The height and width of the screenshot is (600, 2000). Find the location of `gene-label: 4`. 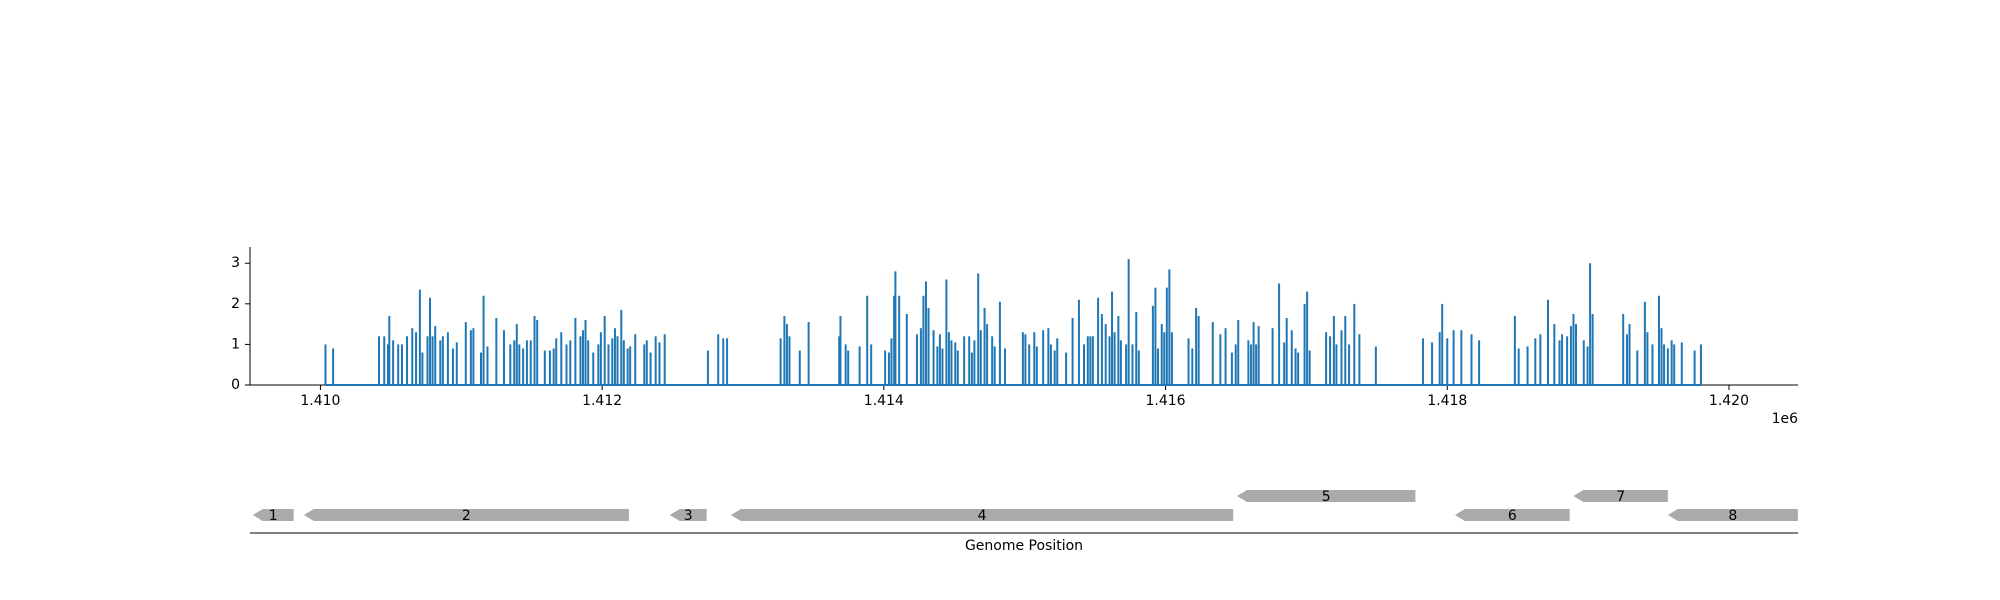

gene-label: 4 is located at coordinates (982, 516).